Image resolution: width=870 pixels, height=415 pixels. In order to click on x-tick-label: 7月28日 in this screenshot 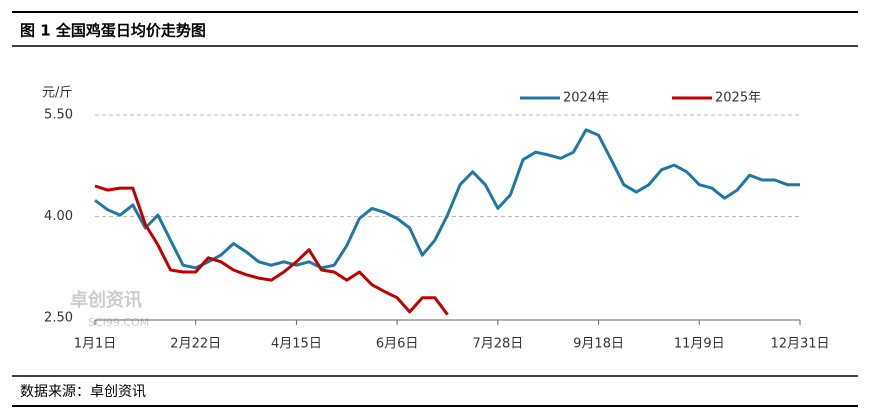, I will do `click(497, 344)`.